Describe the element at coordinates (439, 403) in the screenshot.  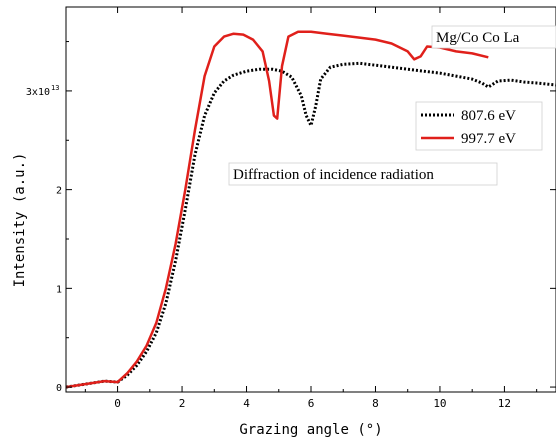
I see `x-tick-label: 10` at that location.